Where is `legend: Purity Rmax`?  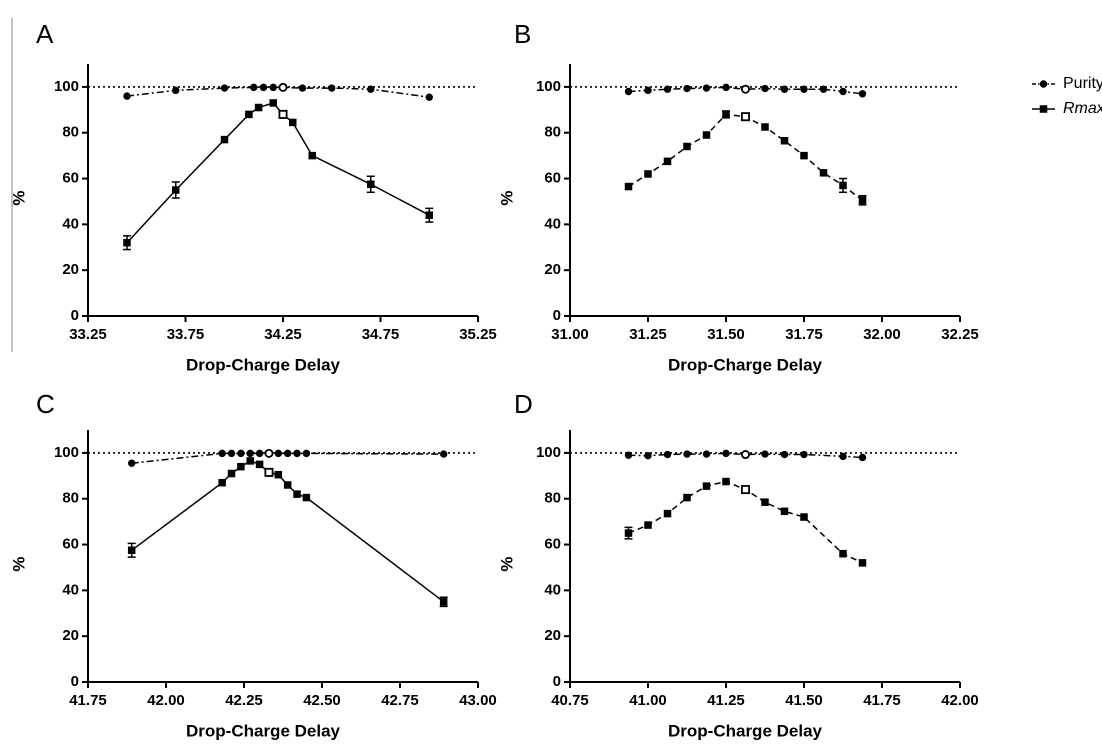 legend: Purity Rmax is located at coordinates (1067, 96).